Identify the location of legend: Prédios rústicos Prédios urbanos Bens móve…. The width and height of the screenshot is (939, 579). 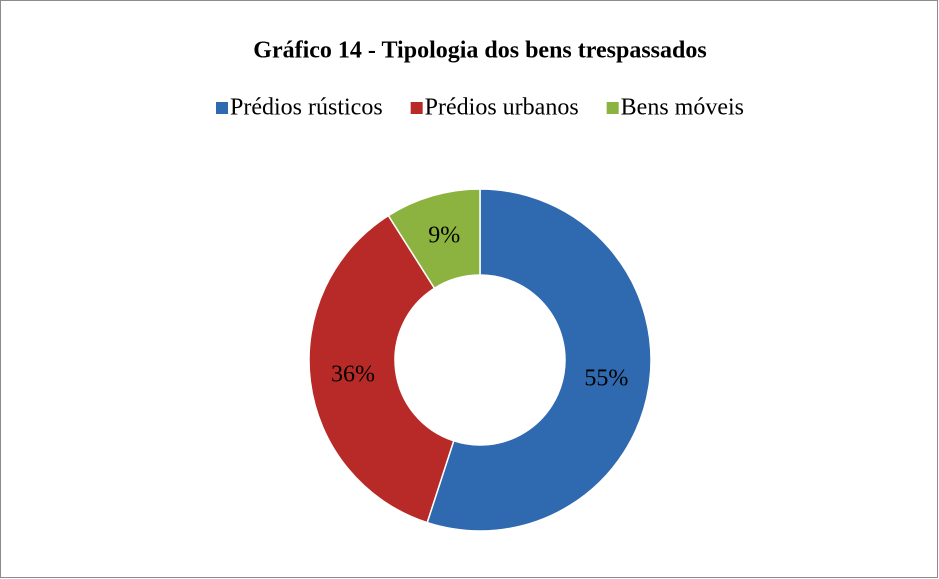
(480, 108).